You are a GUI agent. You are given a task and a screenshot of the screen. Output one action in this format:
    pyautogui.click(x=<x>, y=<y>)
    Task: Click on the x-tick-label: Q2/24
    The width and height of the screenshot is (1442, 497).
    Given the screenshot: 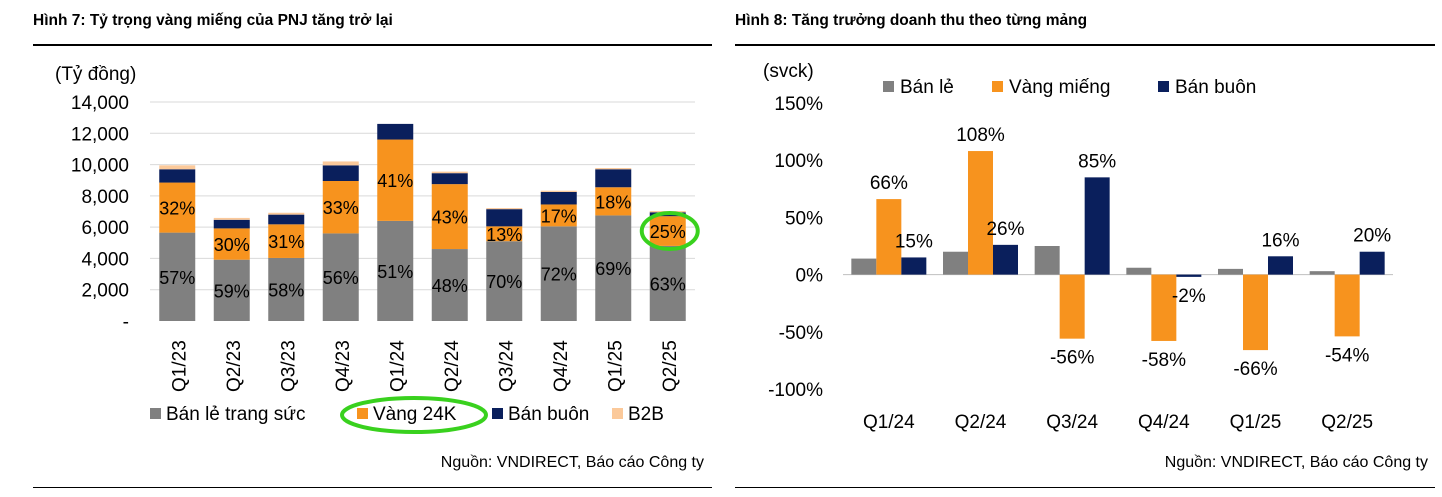 What is the action you would take?
    pyautogui.click(x=981, y=422)
    